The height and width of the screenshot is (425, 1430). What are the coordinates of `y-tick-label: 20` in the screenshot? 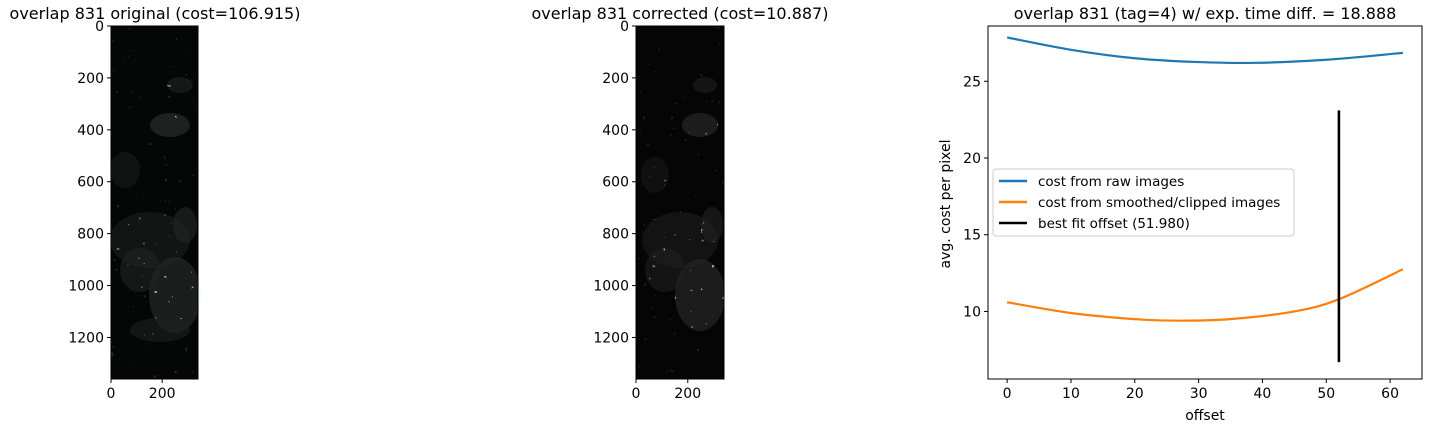 It's located at (972, 159).